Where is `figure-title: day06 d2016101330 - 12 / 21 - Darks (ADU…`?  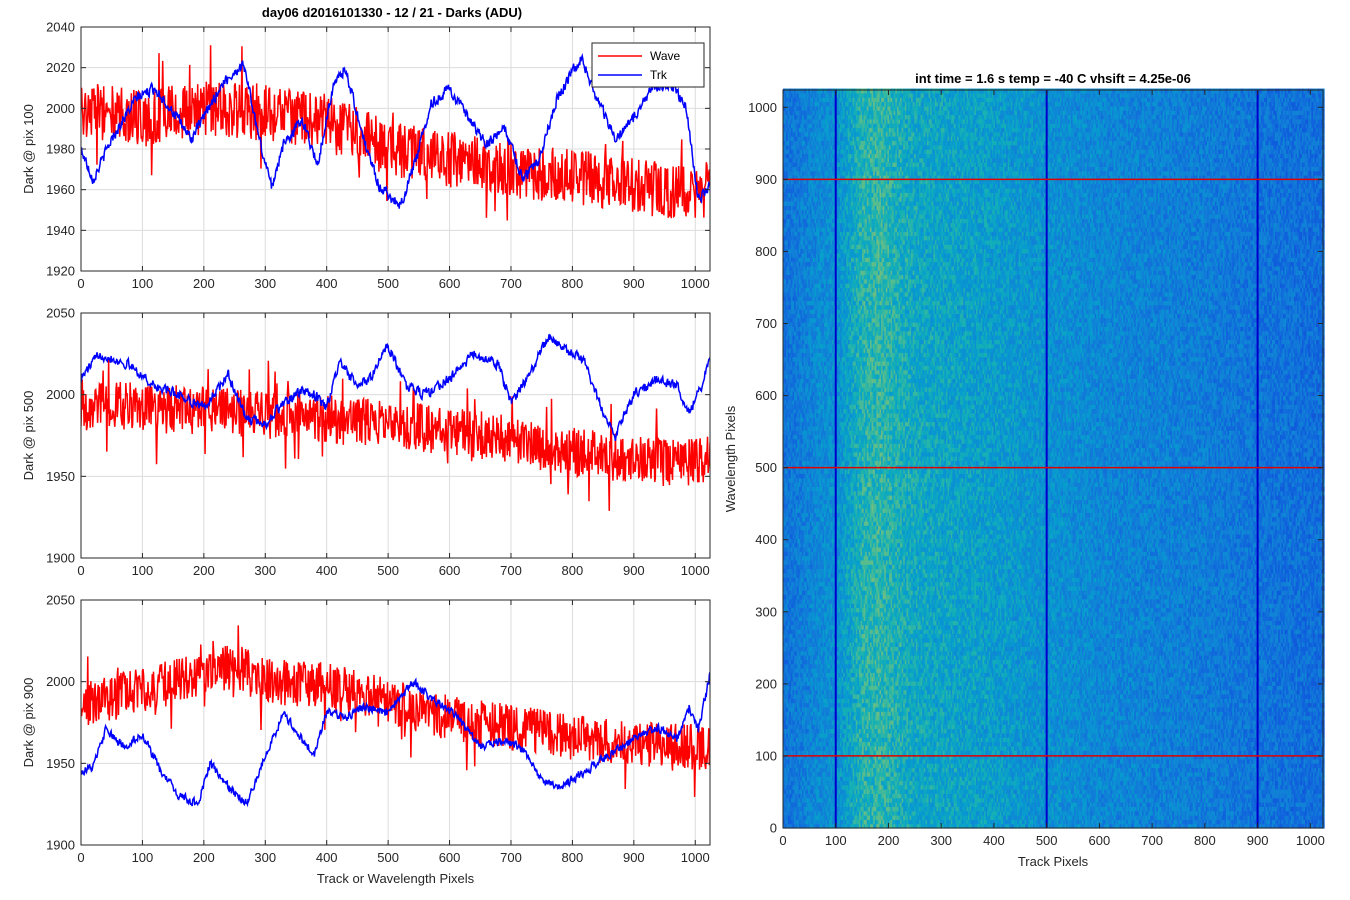
figure-title: day06 d2016101330 - 12 / 21 - Darks (ADU… is located at coordinates (392, 12).